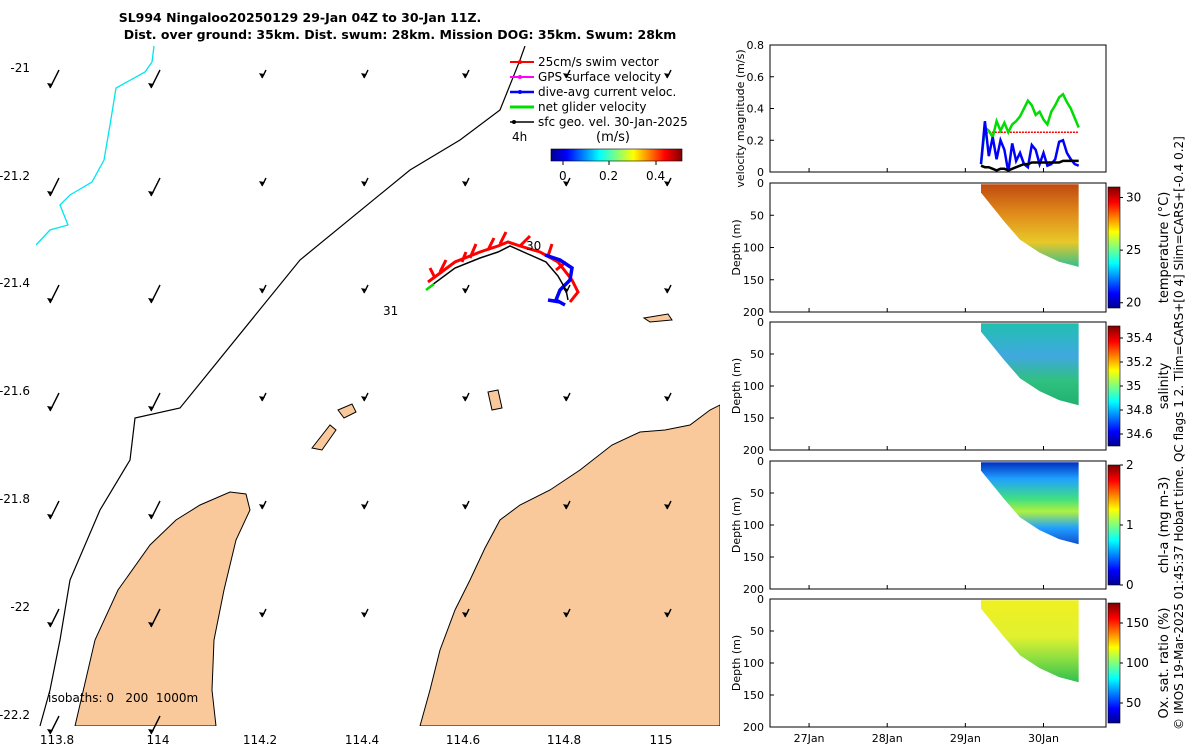  What do you see at coordinates (57, 740) in the screenshot?
I see `map-x-tick-label: 113.8` at bounding box center [57, 740].